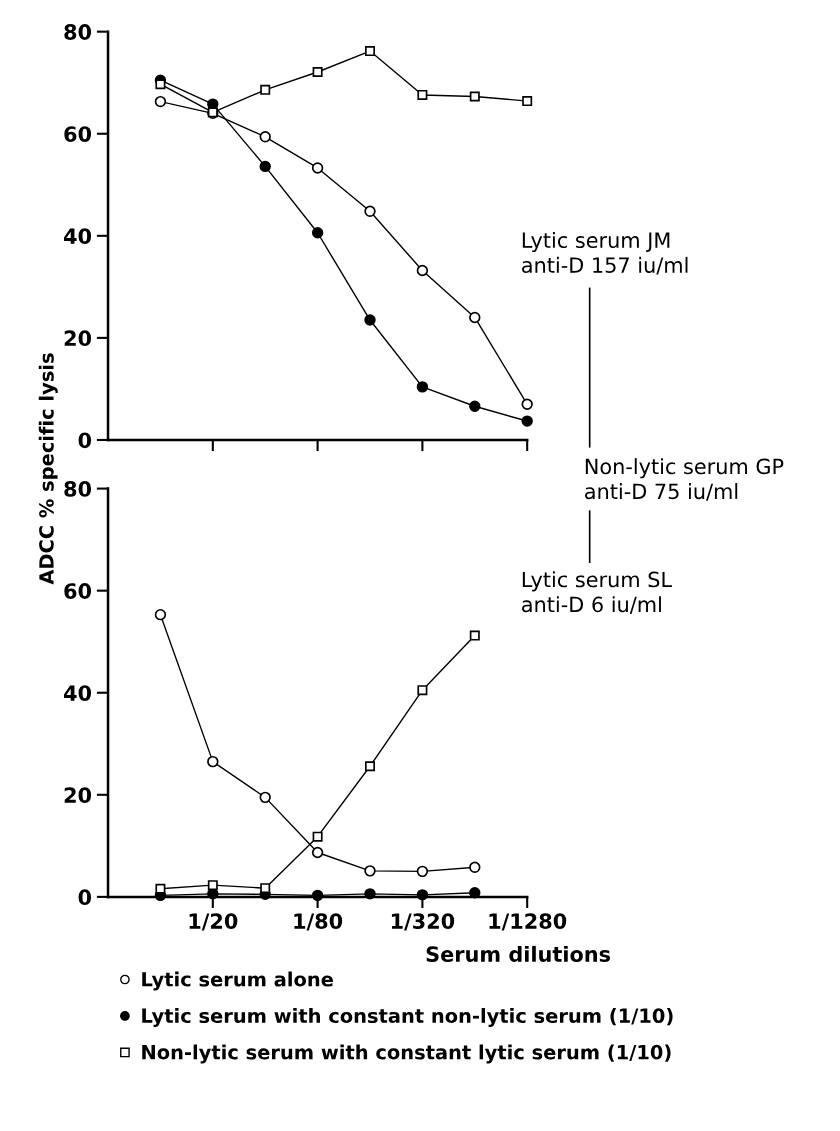 Image resolution: width=840 pixels, height=1131 pixels. Describe the element at coordinates (213, 922) in the screenshot. I see `x-tick-label: 1/20` at that location.